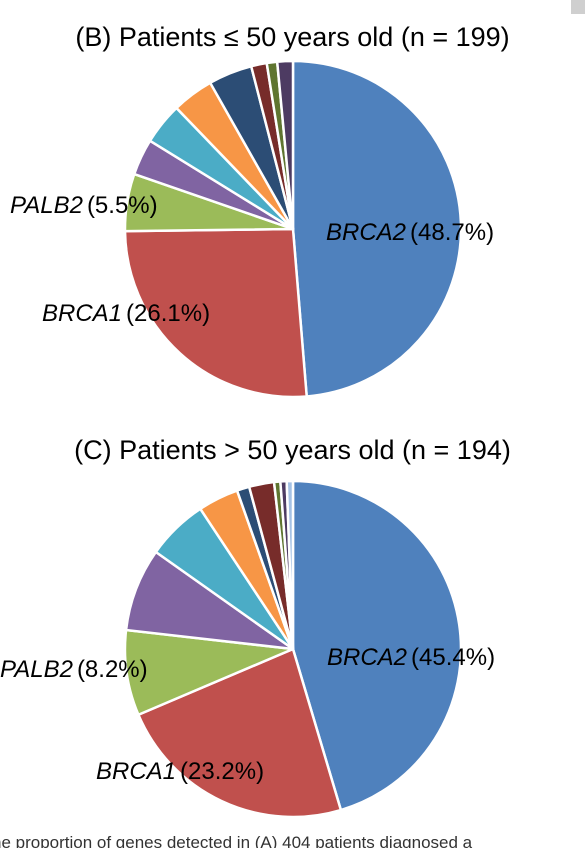 Image resolution: width=585 pixels, height=848 pixels. Describe the element at coordinates (112, 669) in the screenshot. I see `percent-value-palb2-c: (8.2%)` at that location.